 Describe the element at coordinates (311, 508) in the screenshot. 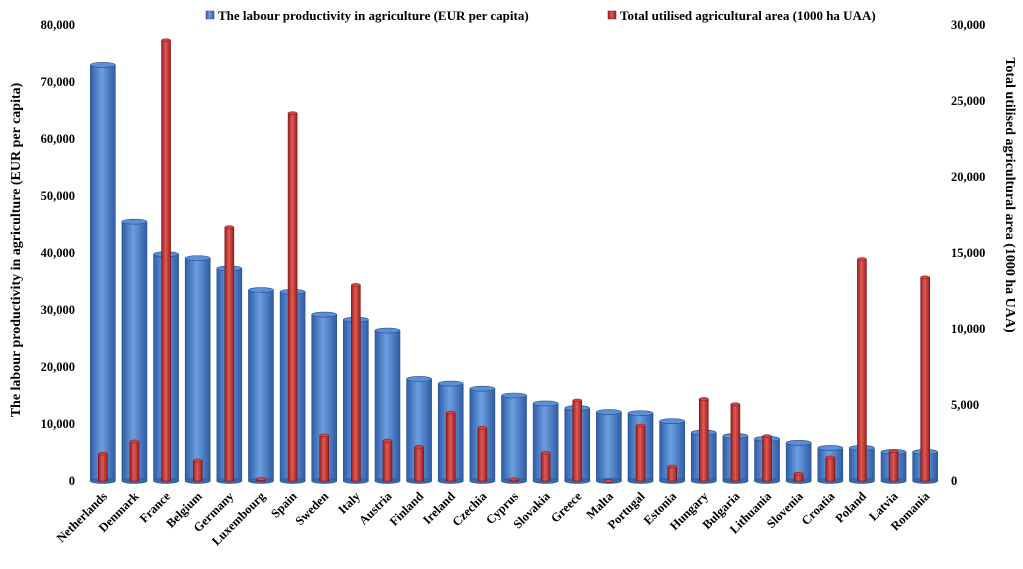

I see `x-tick-label: Sweden` at that location.